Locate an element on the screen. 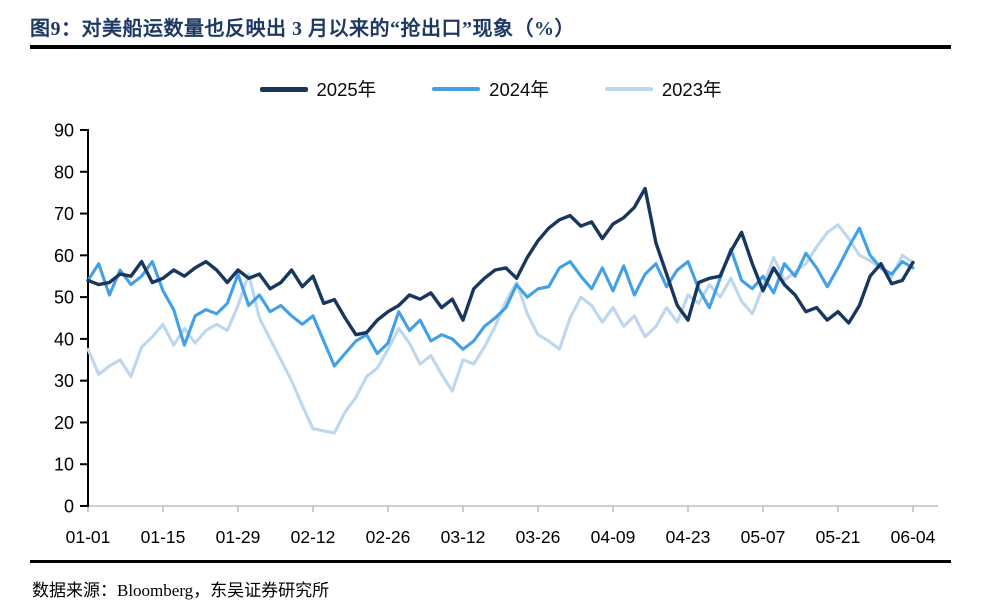 The height and width of the screenshot is (612, 981). x-tick-label: 04-09 is located at coordinates (613, 537).